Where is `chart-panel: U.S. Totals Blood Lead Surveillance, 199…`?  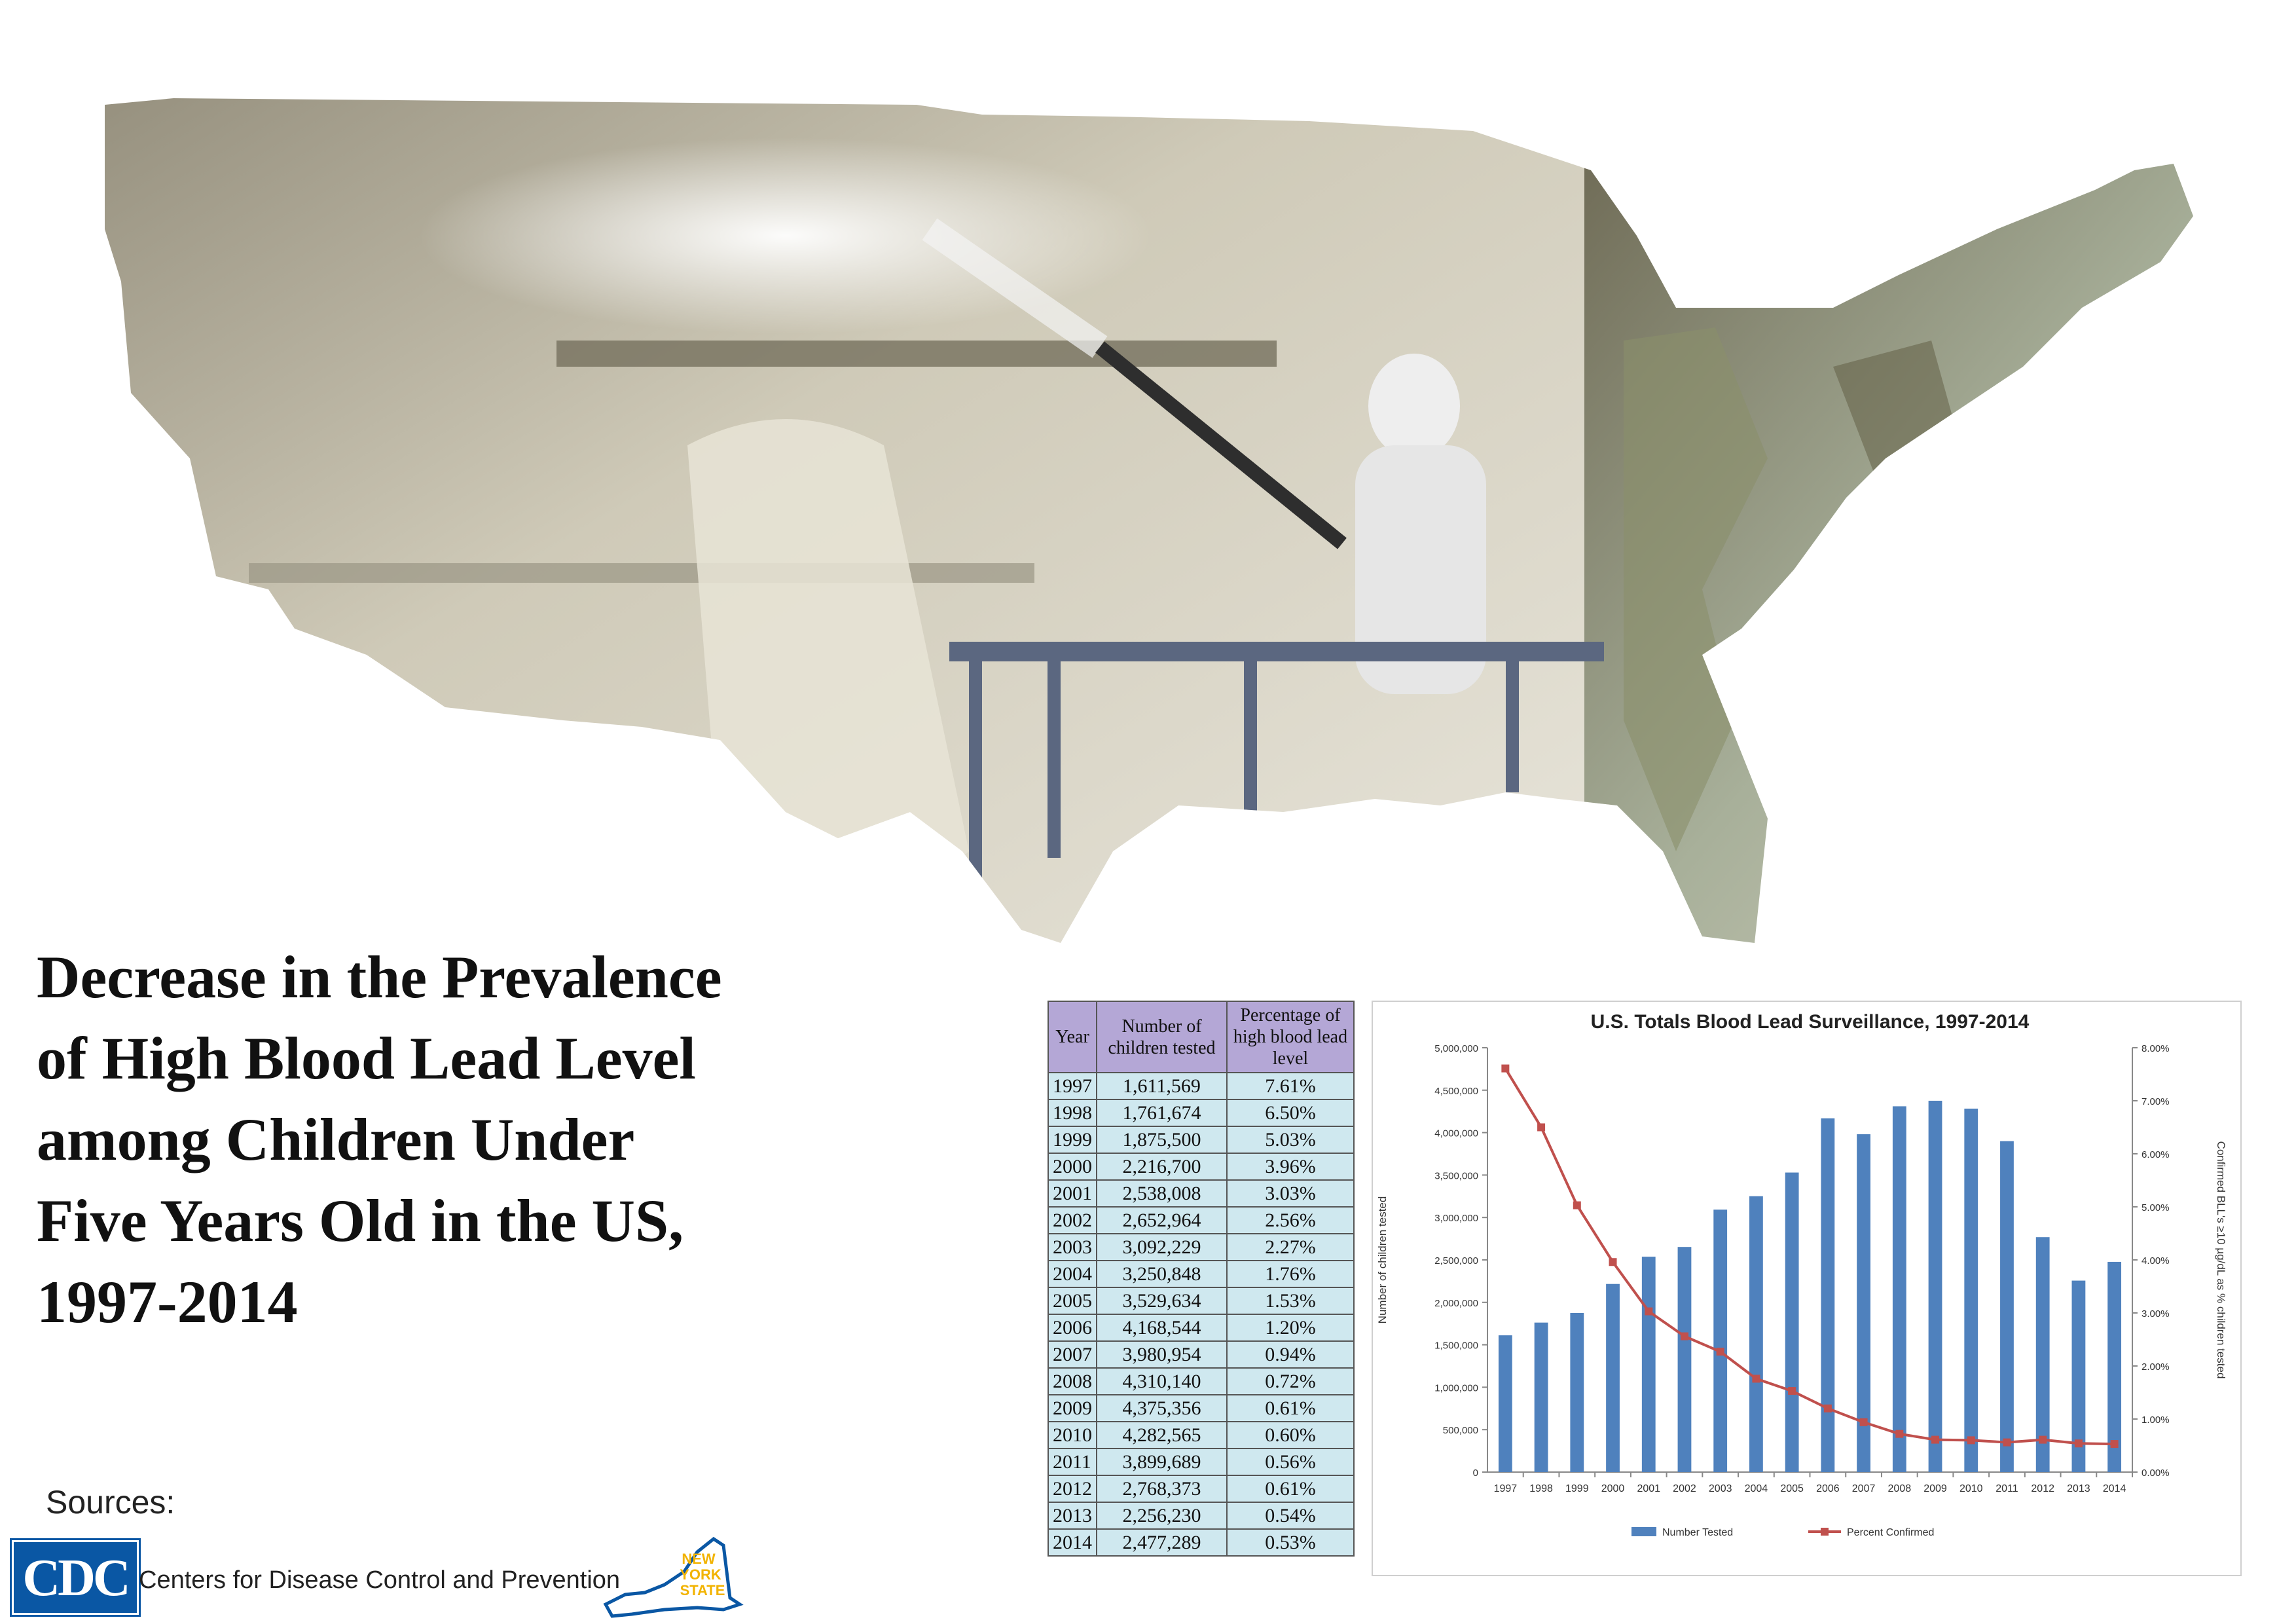 chart-panel: U.S. Totals Blood Lead Surveillance, 199… is located at coordinates (1807, 1288).